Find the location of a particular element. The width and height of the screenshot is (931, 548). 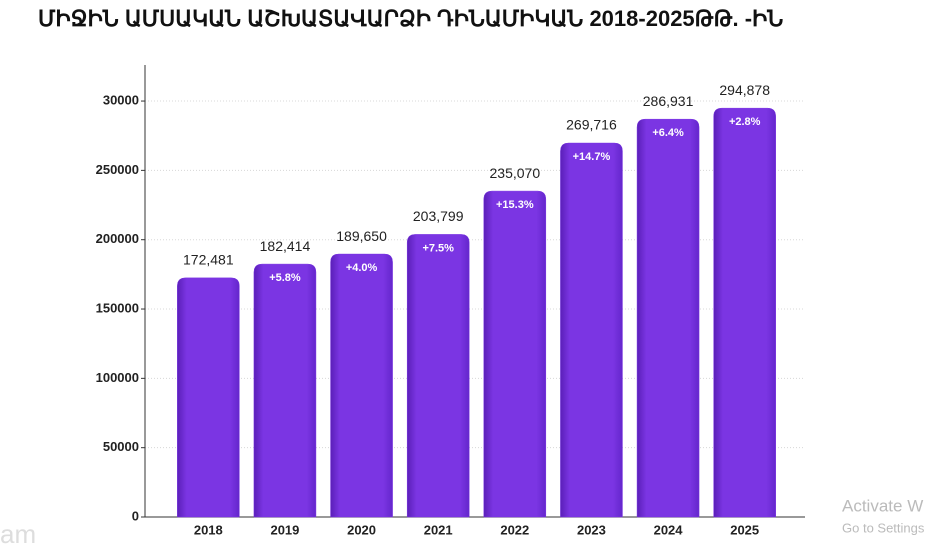

value-label: 269,716 is located at coordinates (591, 125).